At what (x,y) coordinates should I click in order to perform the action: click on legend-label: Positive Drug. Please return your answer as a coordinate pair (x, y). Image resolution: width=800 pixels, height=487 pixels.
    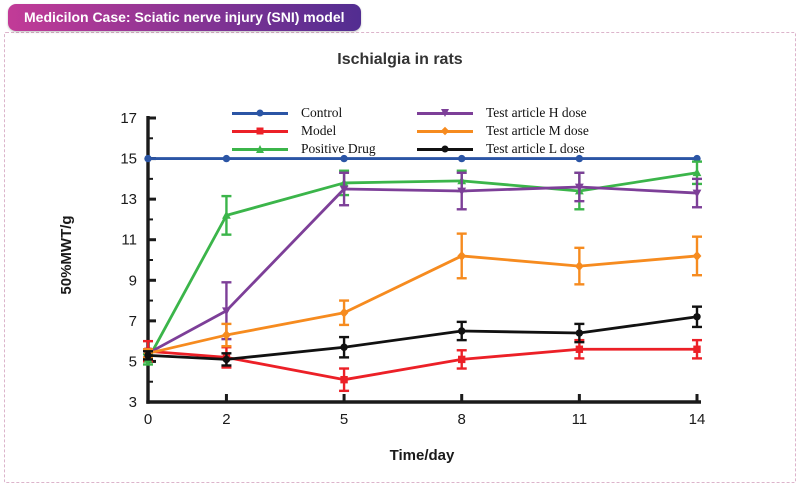
    Looking at the image, I should click on (338, 148).